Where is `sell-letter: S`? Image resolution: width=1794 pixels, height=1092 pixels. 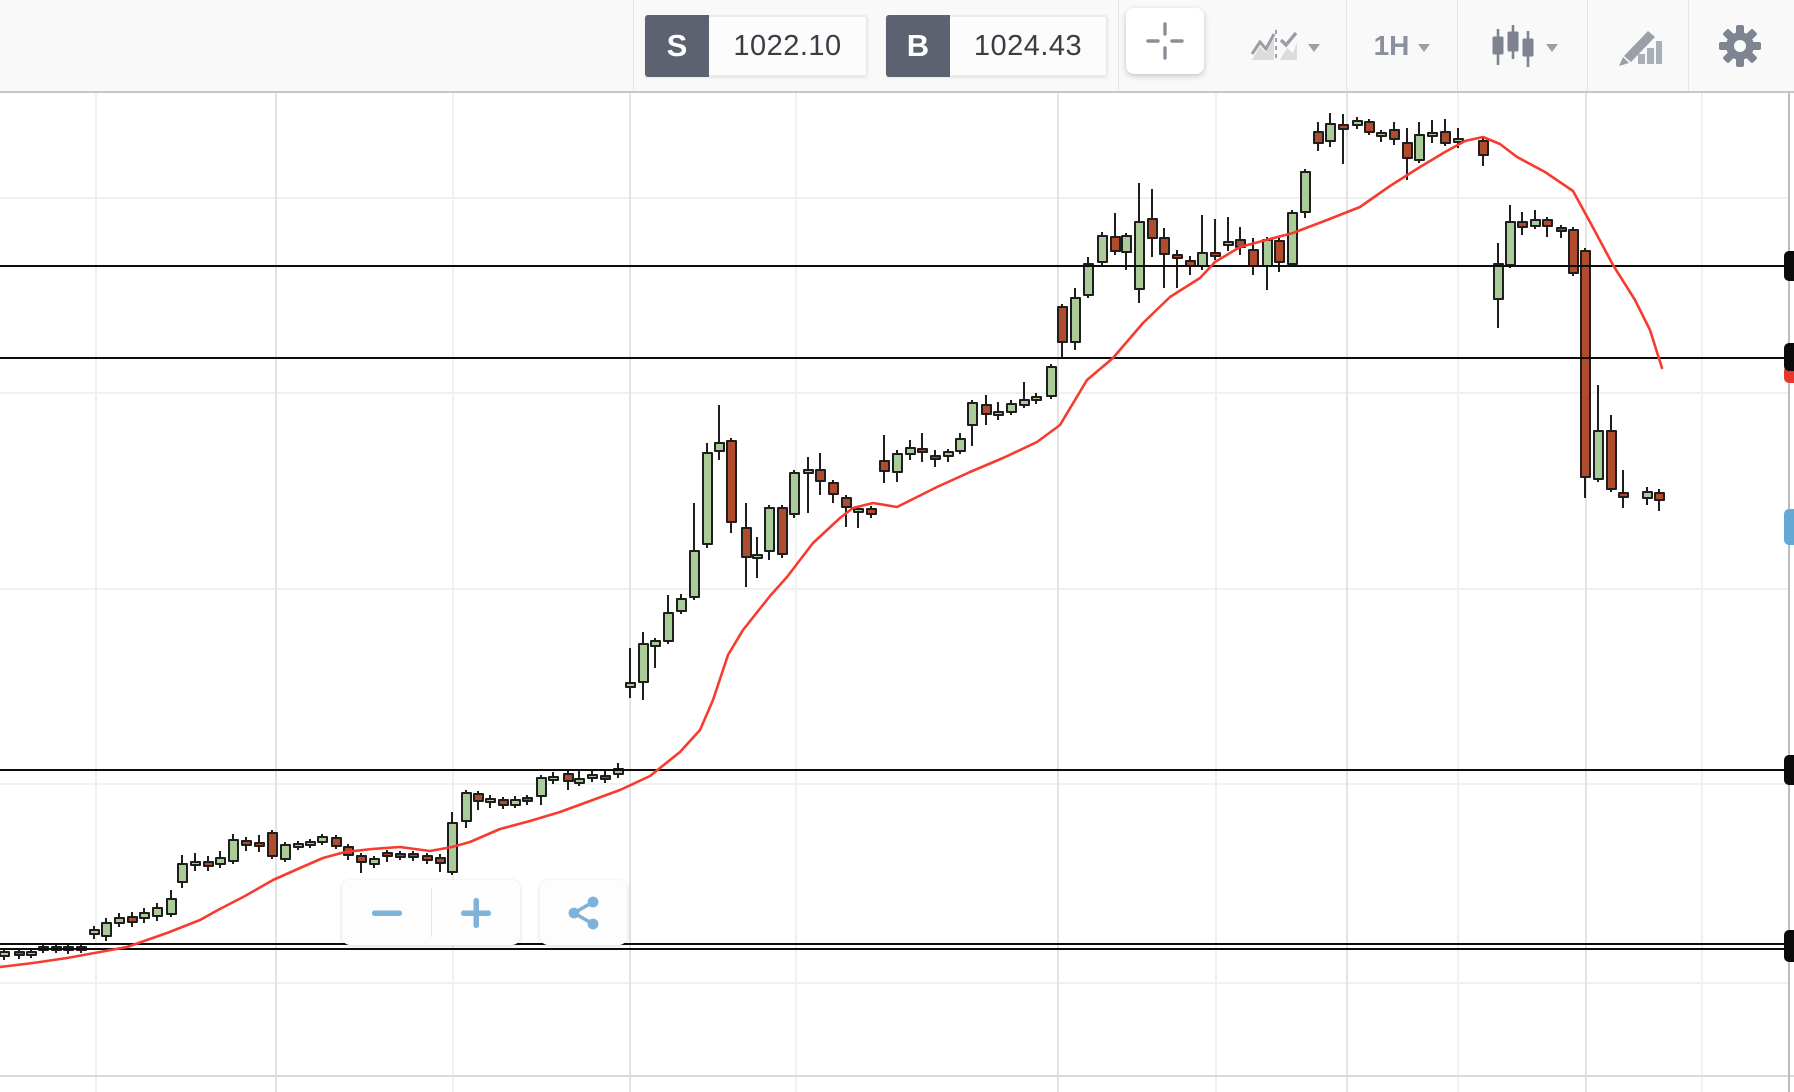 sell-letter: S is located at coordinates (677, 46).